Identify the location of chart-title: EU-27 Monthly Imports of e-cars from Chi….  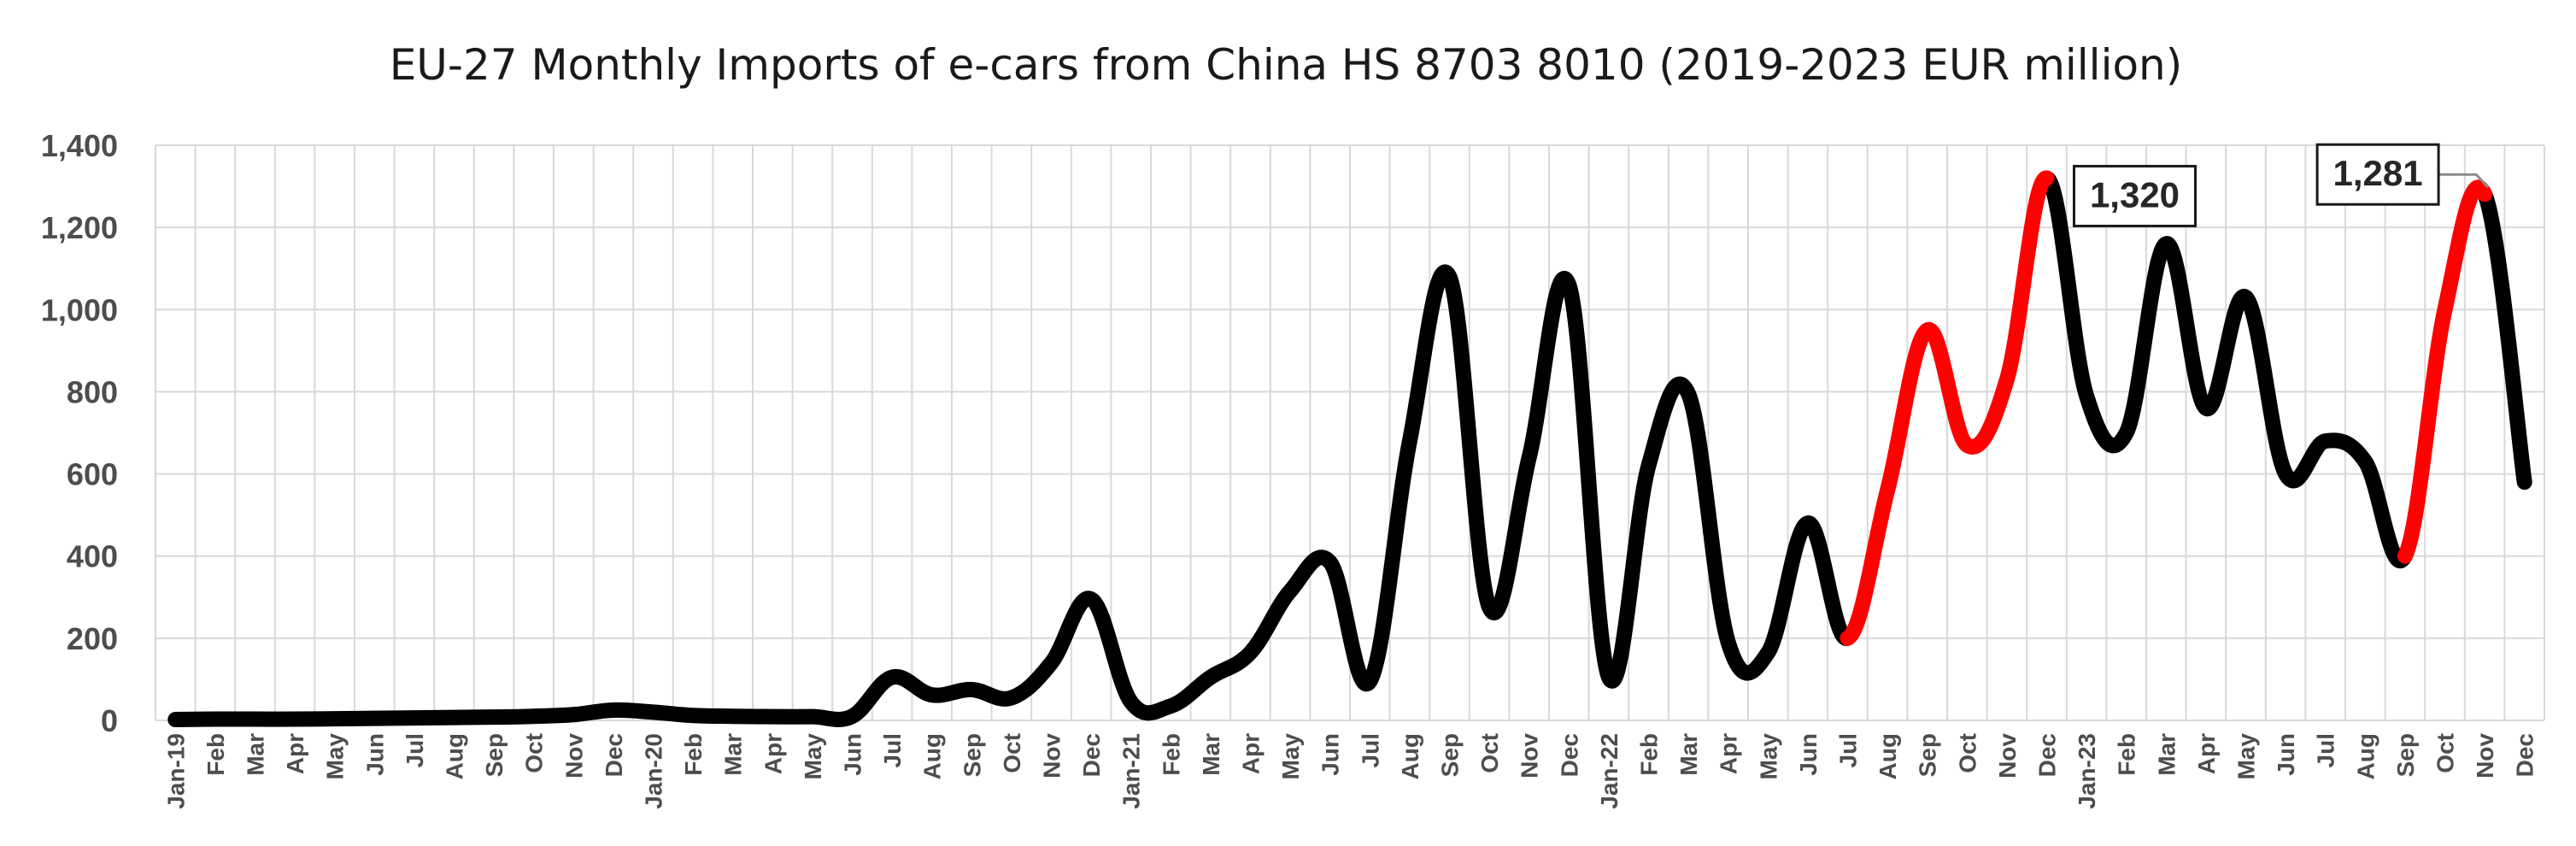
(1286, 65).